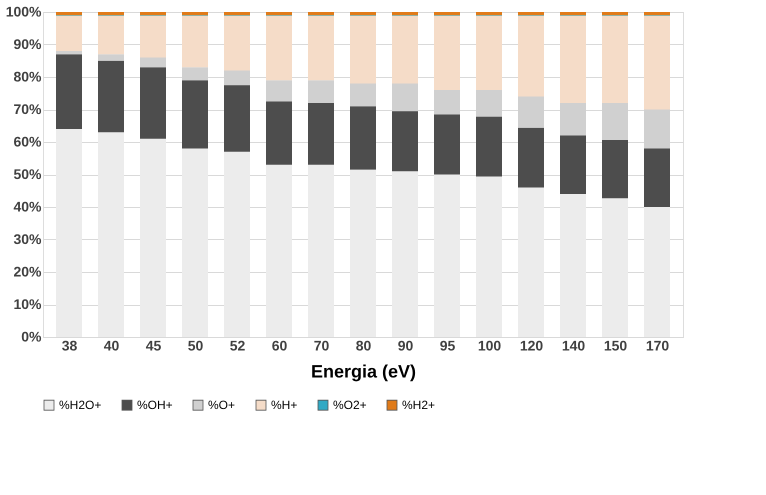  Describe the element at coordinates (350, 405) in the screenshot. I see `legend-label: %O2+` at that location.